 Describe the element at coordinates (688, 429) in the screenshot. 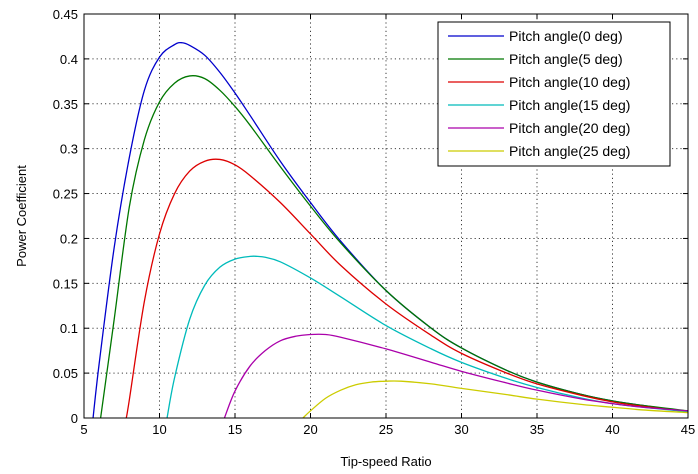

I see `x-tick-label: 45` at that location.